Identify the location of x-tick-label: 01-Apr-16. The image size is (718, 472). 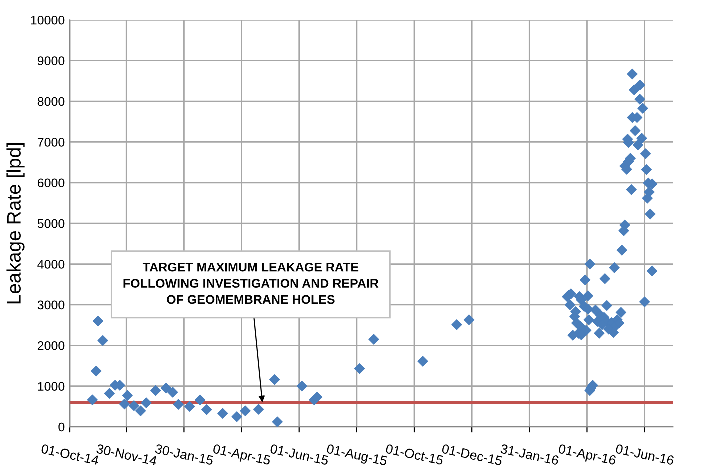
(587, 456).